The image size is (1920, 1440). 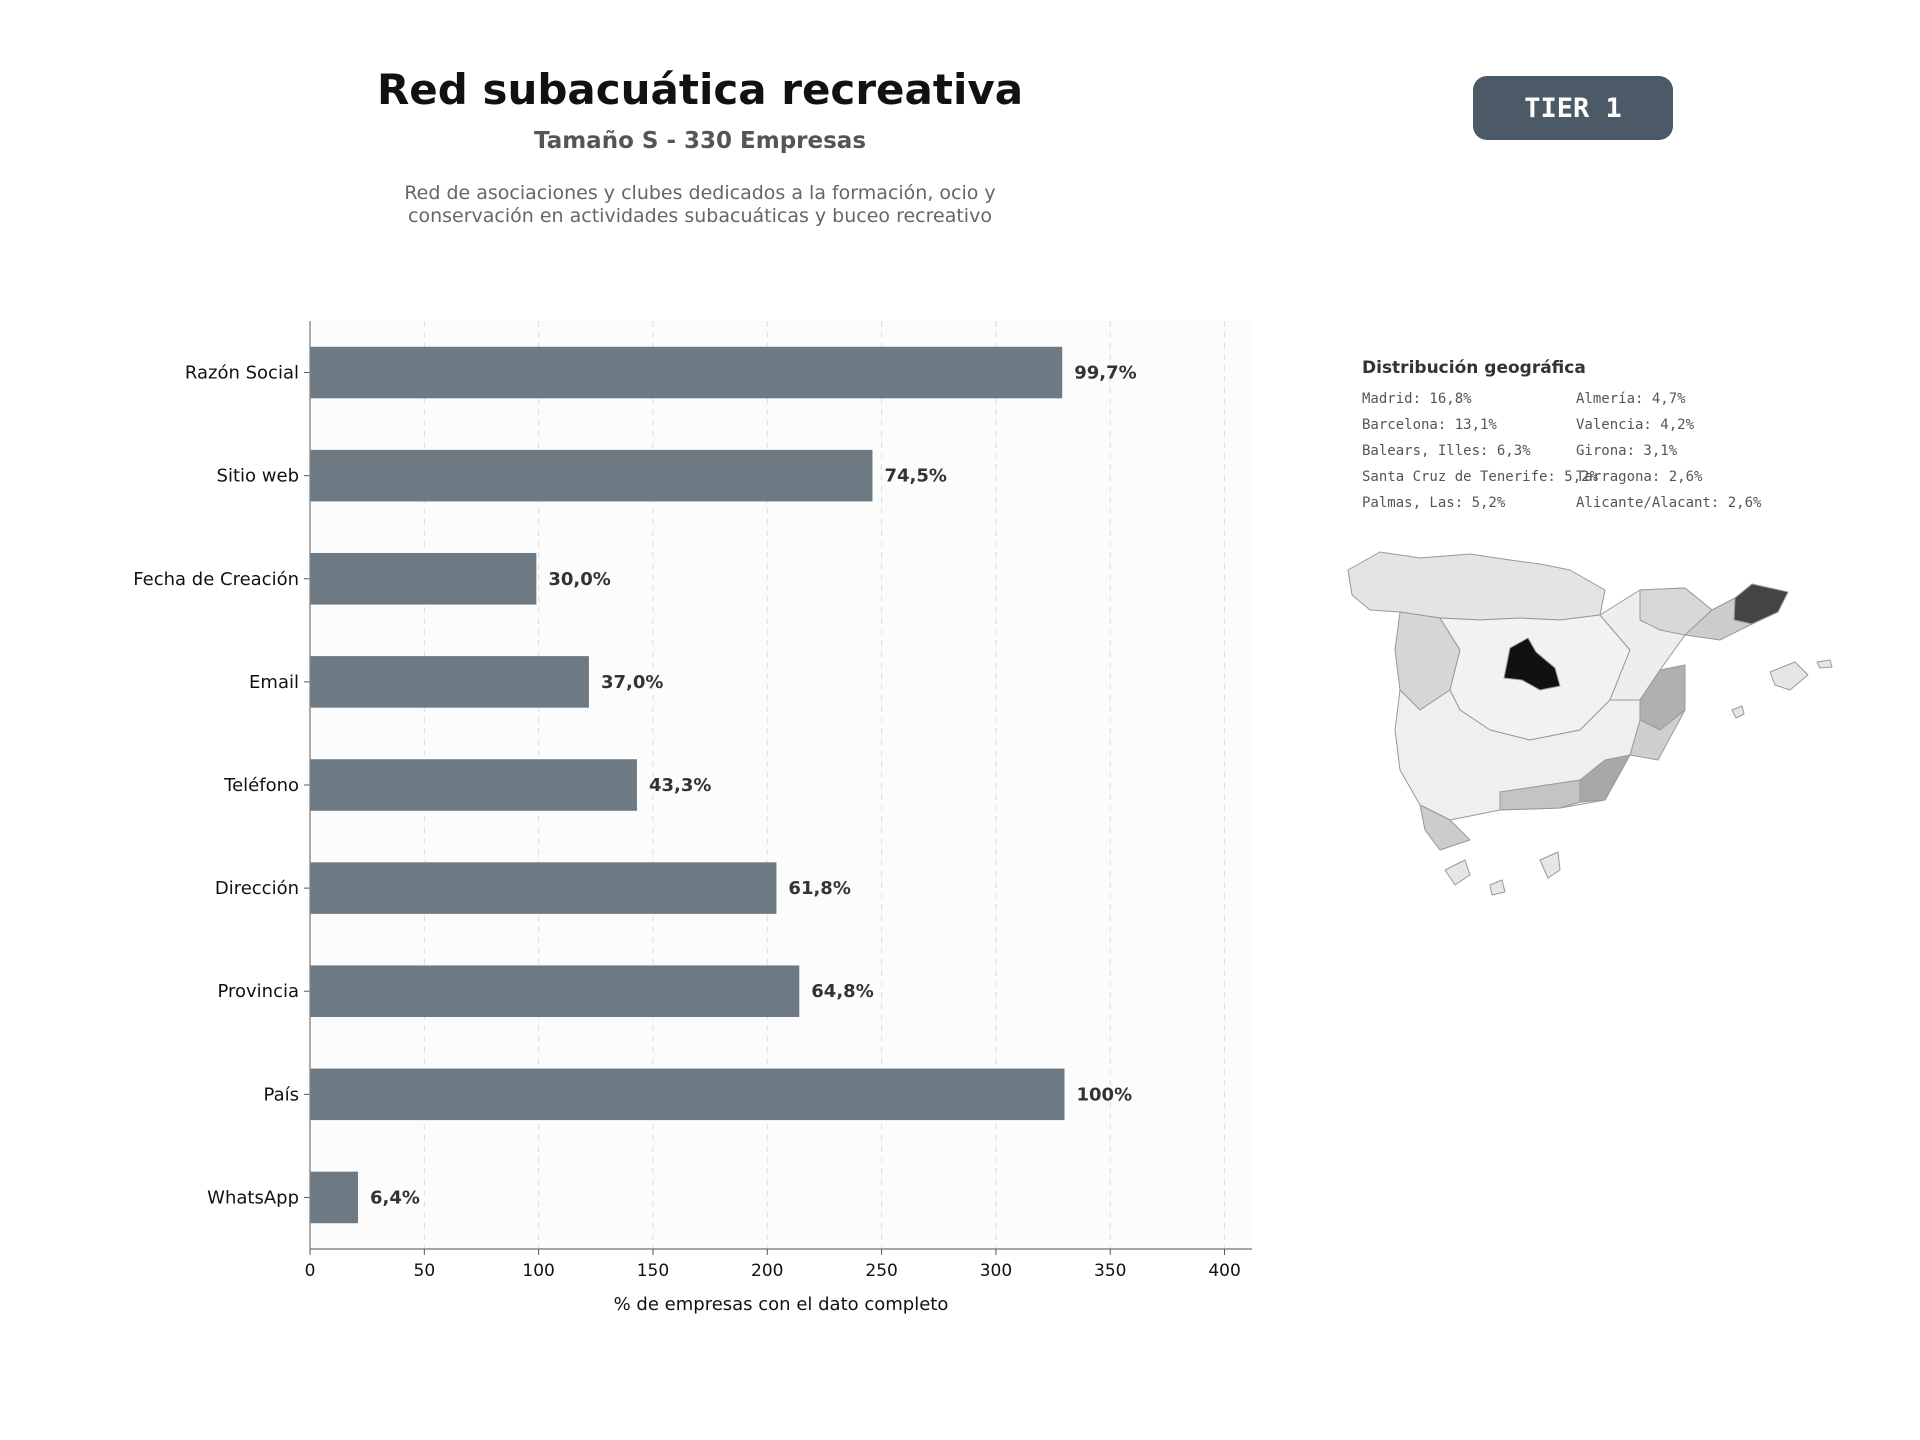 I want to click on geo-title: Distribución geográfica, so click(x=1474, y=368).